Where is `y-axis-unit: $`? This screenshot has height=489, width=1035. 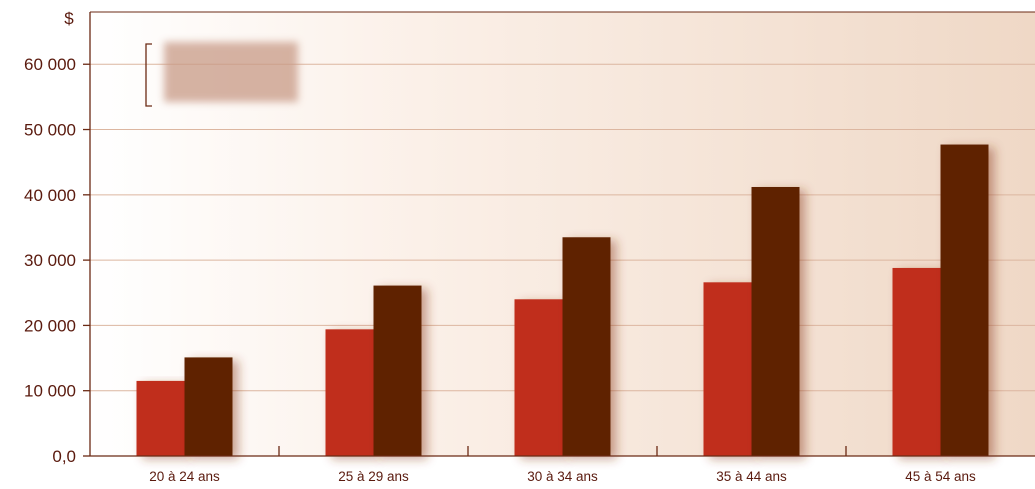 y-axis-unit: $ is located at coordinates (69, 18).